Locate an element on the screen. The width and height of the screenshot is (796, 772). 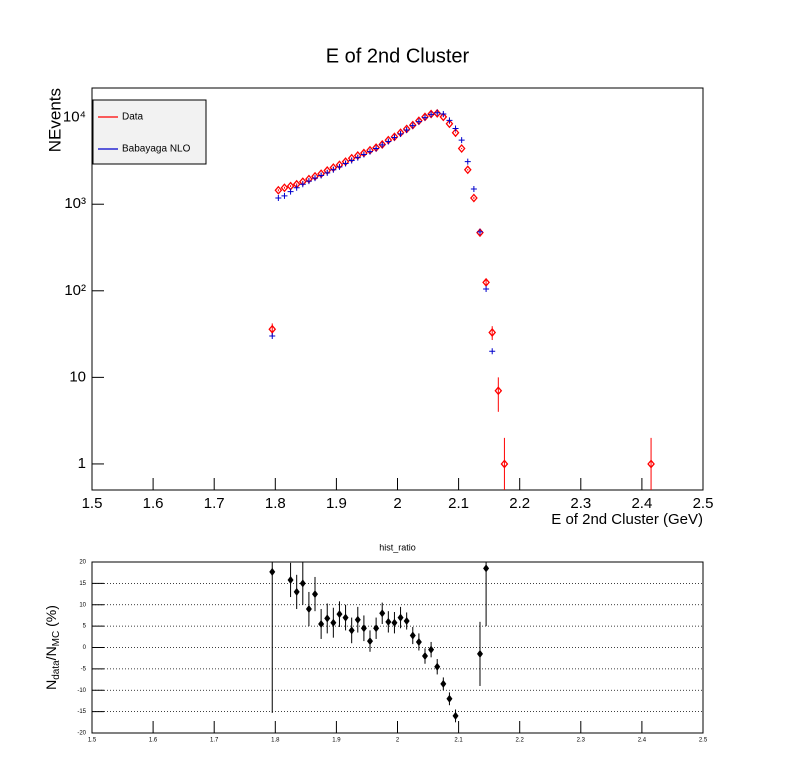
x-tick-label: 1.8 is located at coordinates (275, 741).